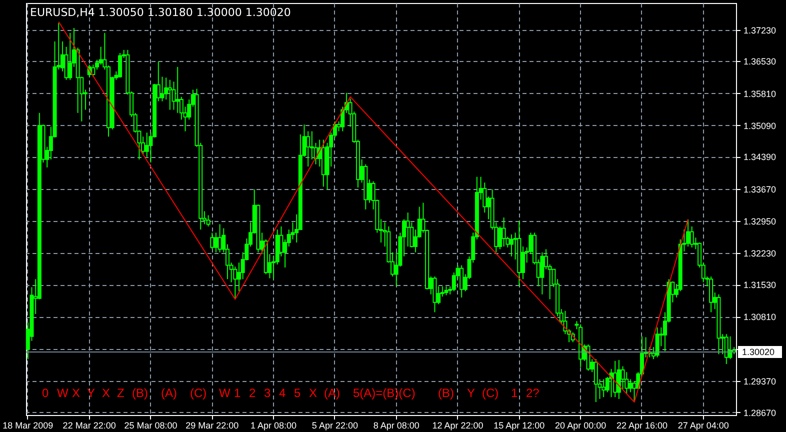  Describe the element at coordinates (760, 61) in the screenshot. I see `y-tick-label: 1.36530` at that location.